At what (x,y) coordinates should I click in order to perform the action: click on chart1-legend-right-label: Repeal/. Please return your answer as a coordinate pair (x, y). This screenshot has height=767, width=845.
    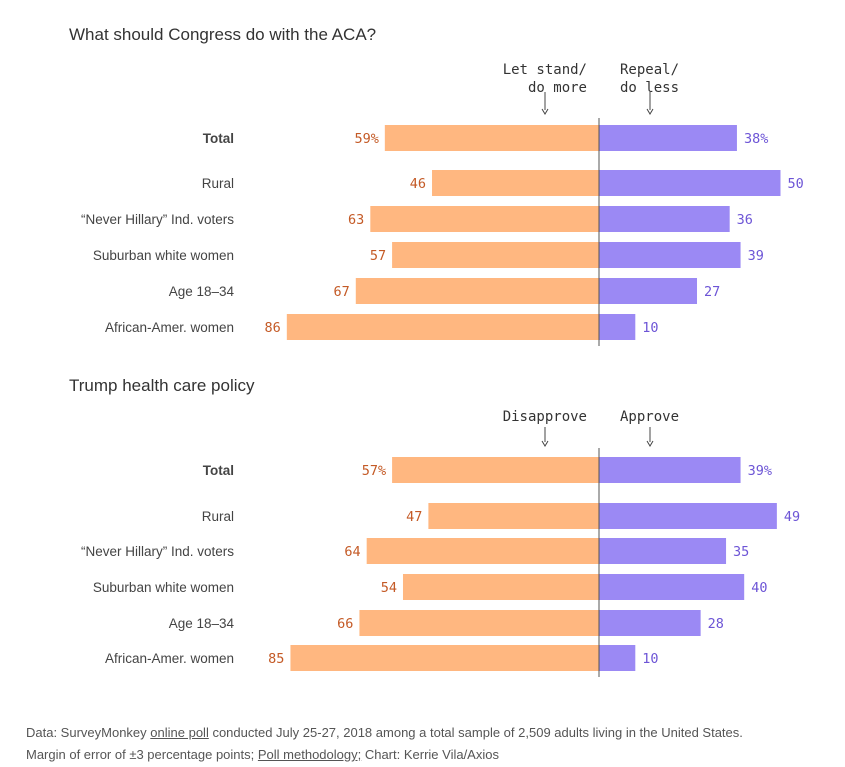
    Looking at the image, I should click on (649, 70).